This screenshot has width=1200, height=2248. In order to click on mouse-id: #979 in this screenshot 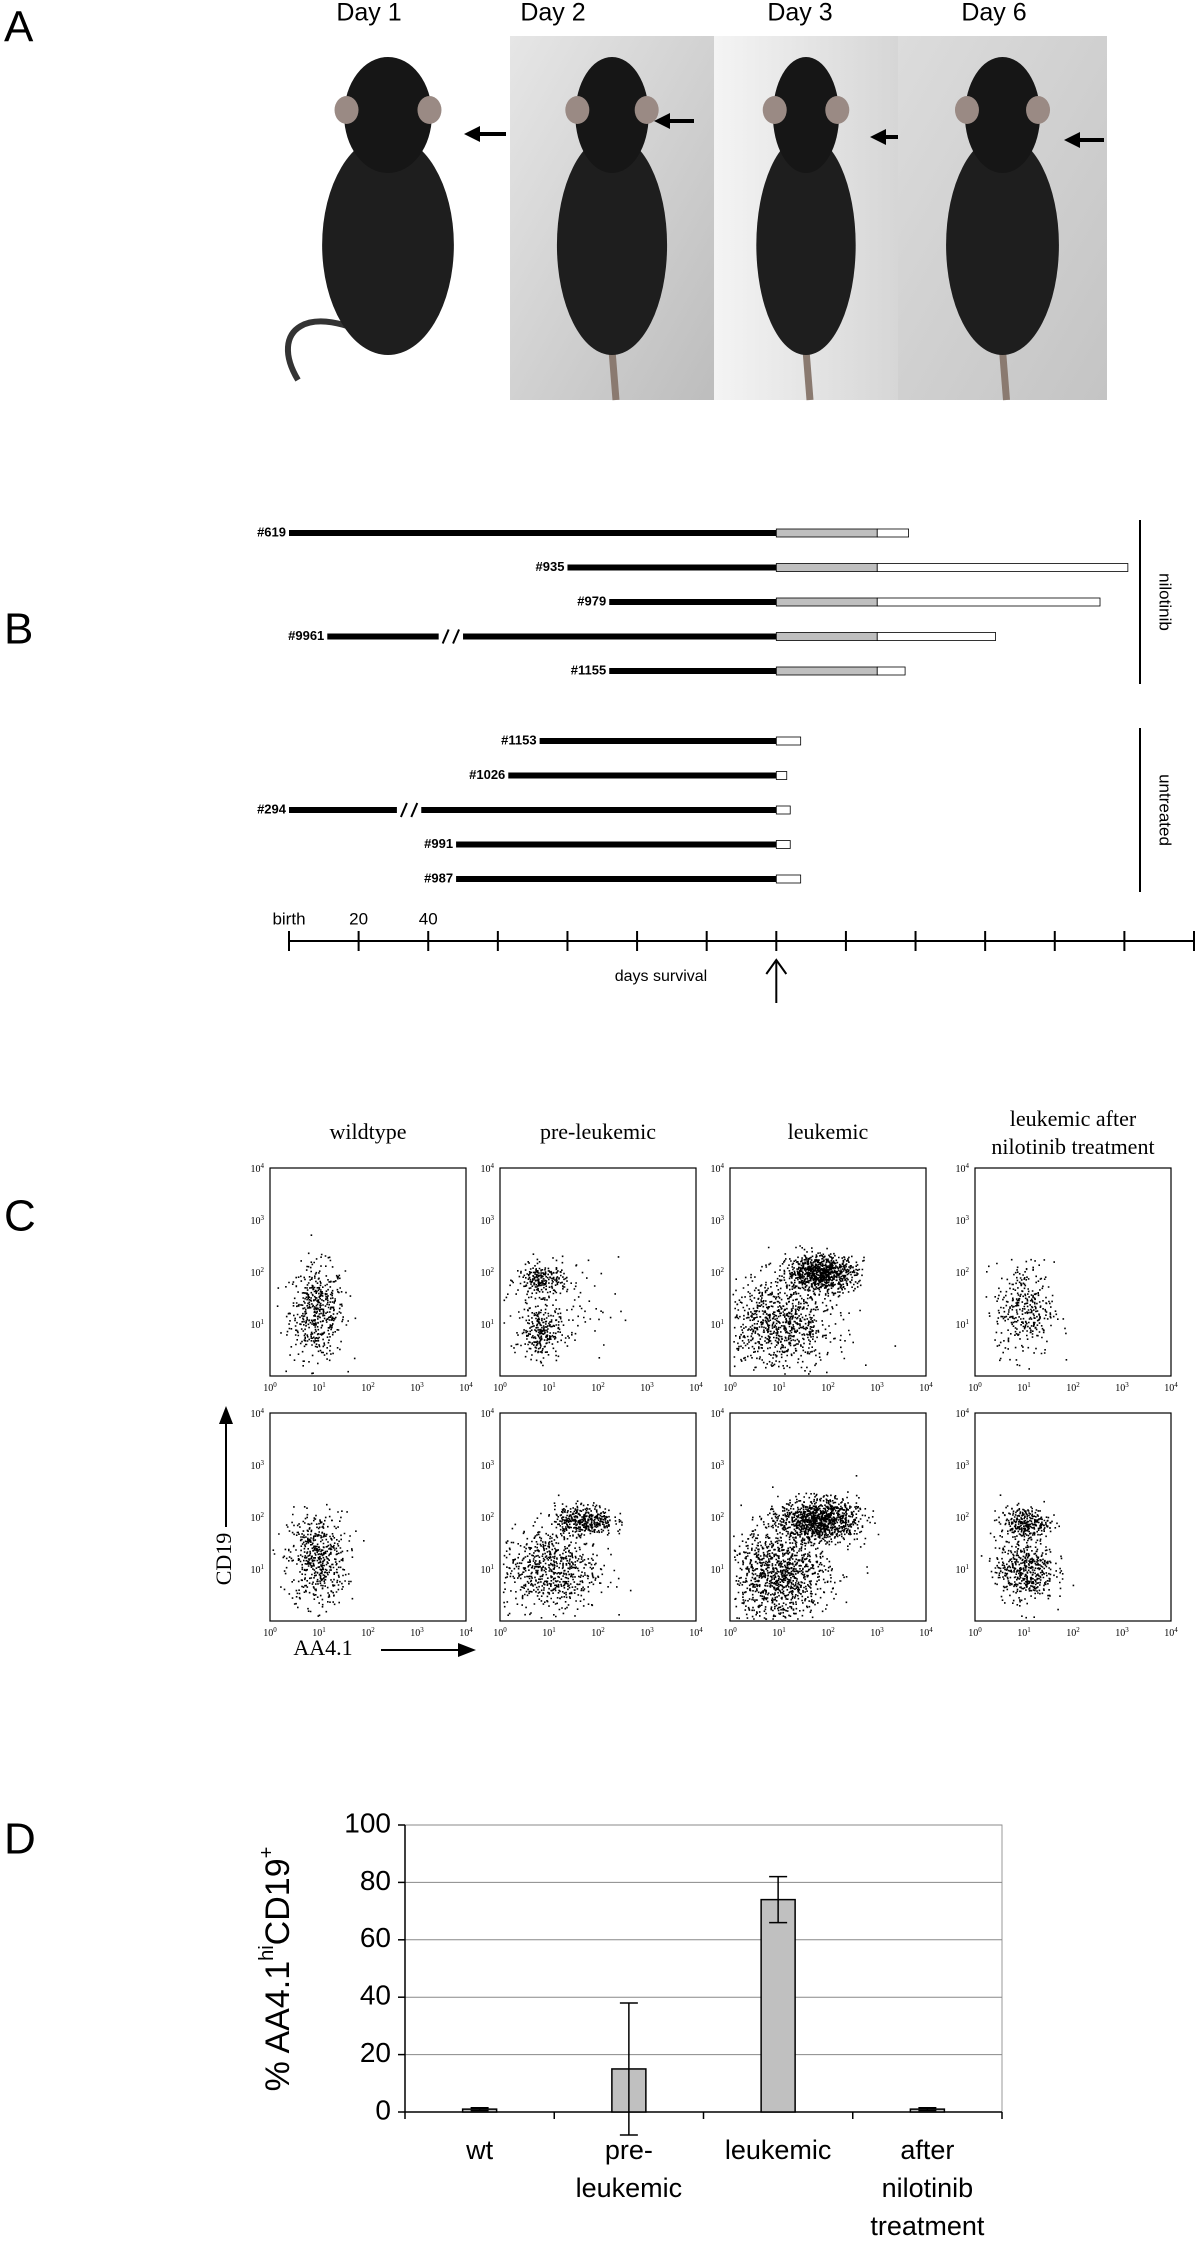, I will do `click(591, 600)`.